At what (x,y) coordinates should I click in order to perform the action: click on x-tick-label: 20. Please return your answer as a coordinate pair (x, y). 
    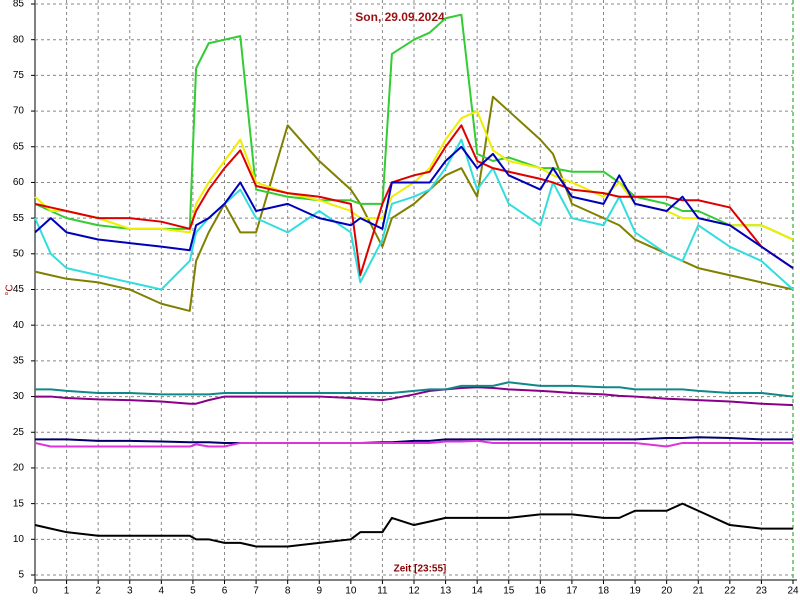
    Looking at the image, I should click on (667, 591).